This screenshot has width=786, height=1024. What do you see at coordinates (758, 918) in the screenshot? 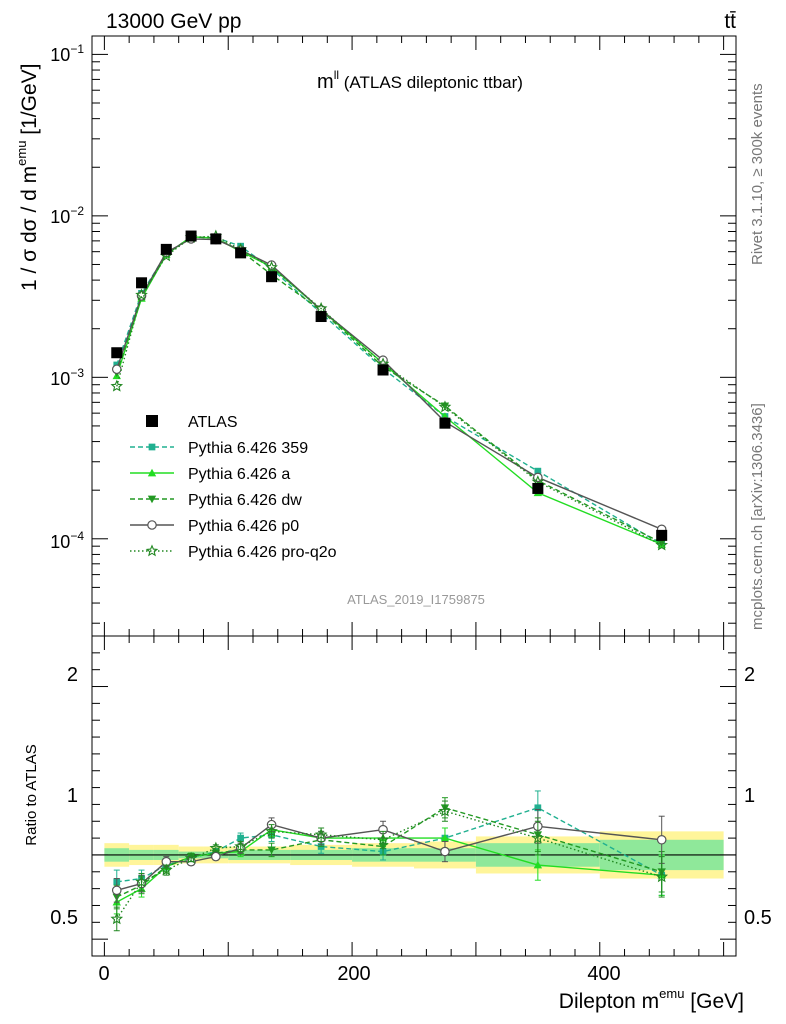
I see `ratio-tick-label-right-0.5: 0.5` at bounding box center [758, 918].